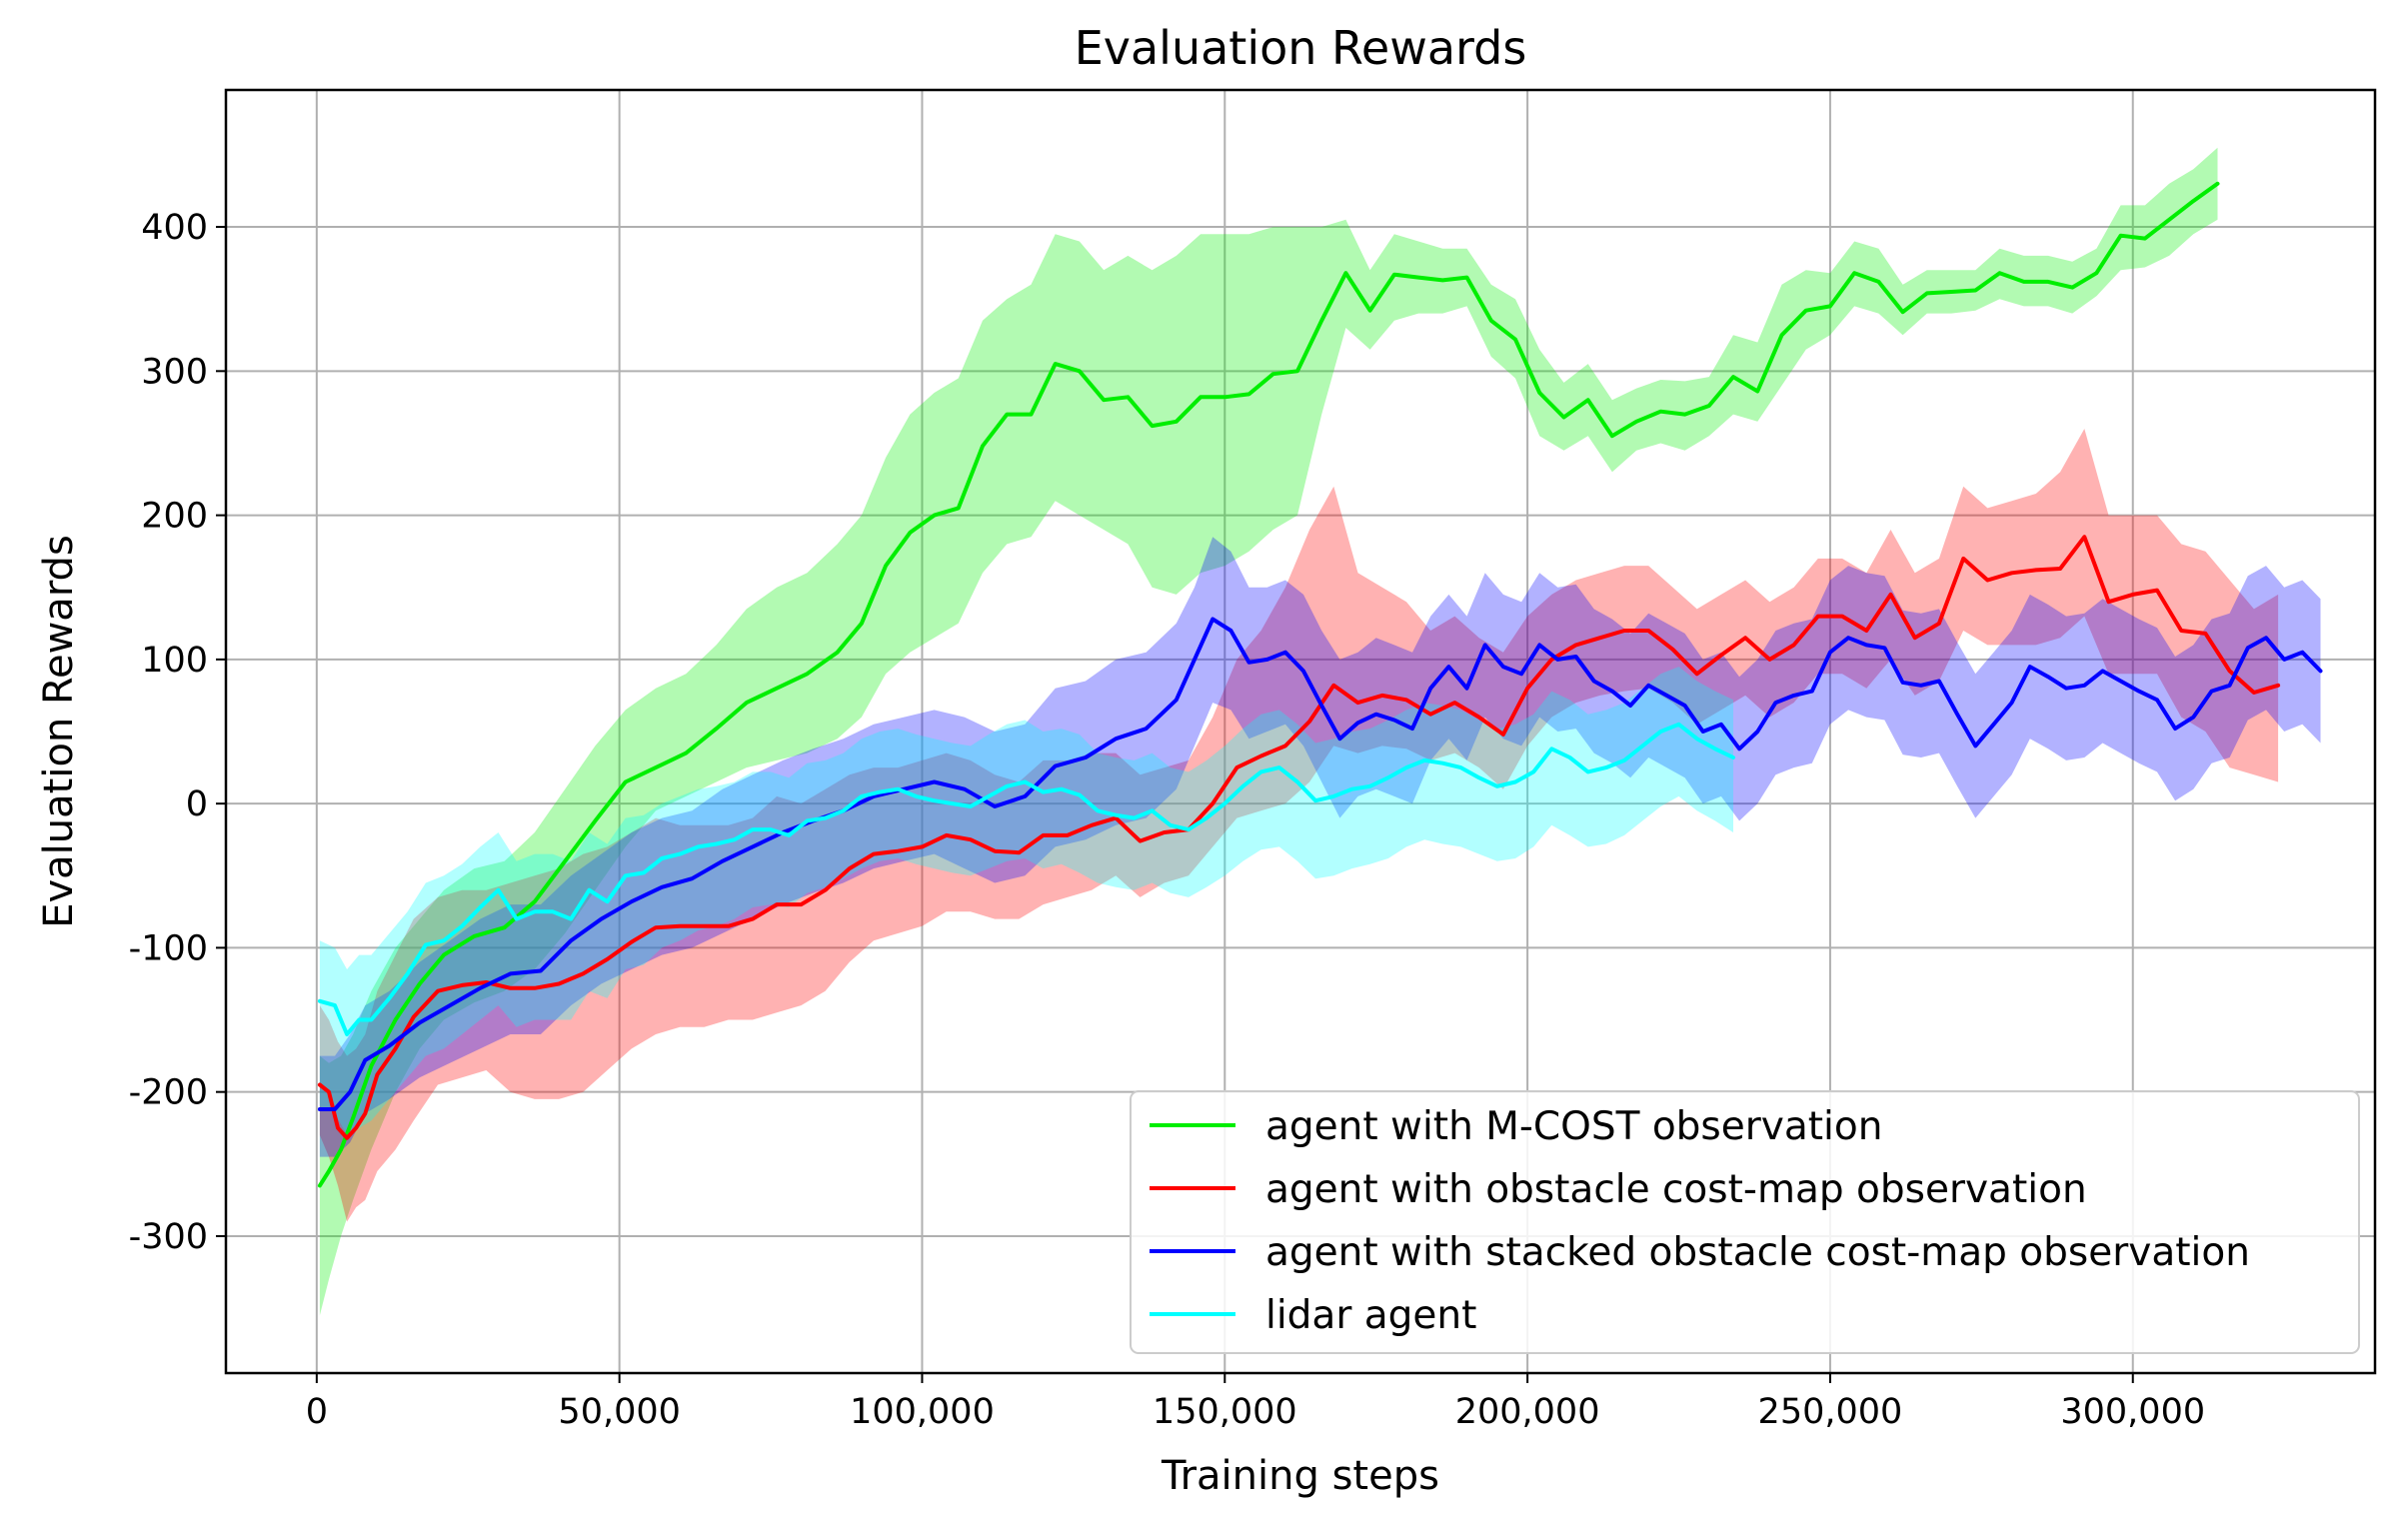 The width and height of the screenshot is (2408, 1528). Describe the element at coordinates (1527, 1412) in the screenshot. I see `x-tick-label: 200,000` at that location.